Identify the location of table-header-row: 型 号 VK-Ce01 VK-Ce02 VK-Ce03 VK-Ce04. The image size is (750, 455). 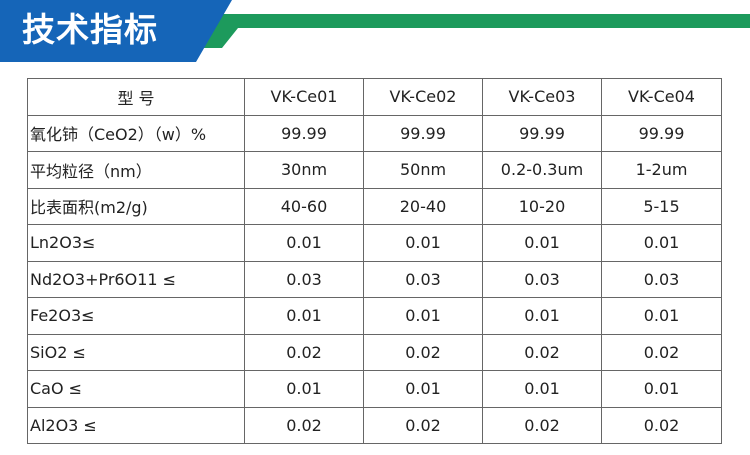
(374, 97).